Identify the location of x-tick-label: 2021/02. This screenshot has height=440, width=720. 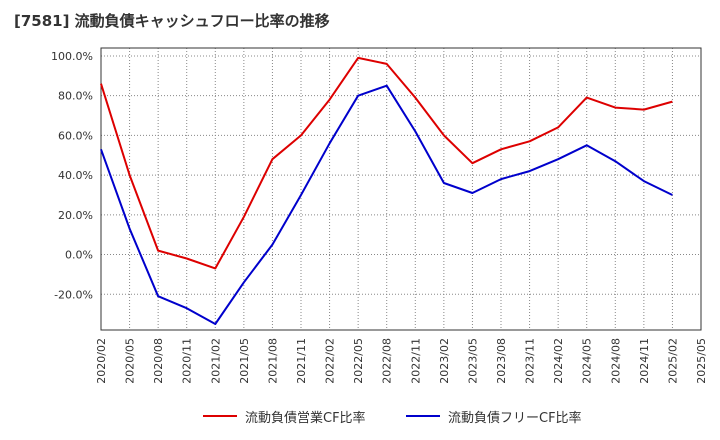
(215, 361).